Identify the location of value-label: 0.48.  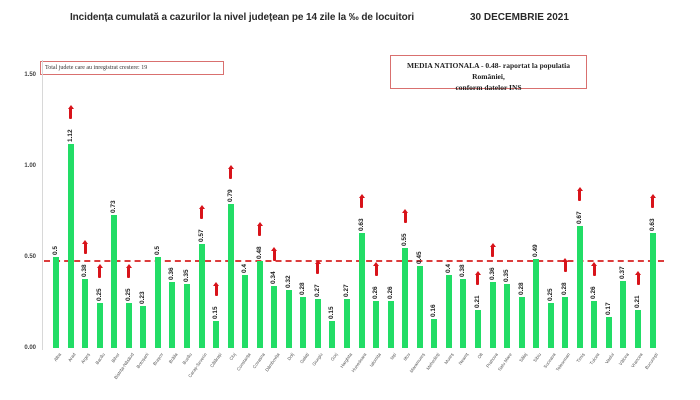
(259, 252).